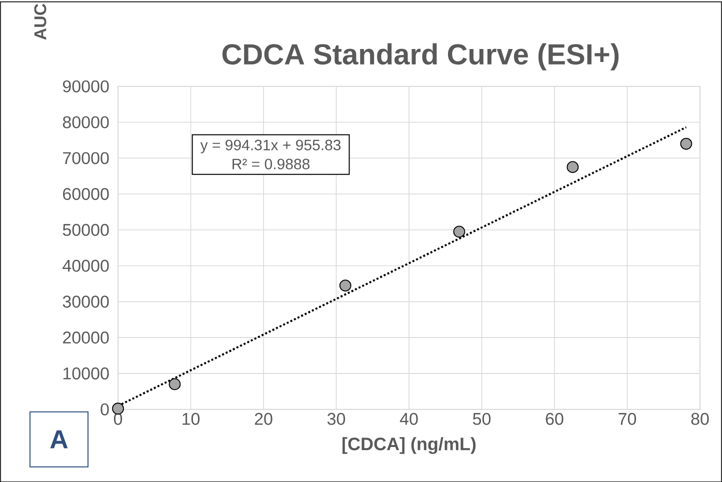 The height and width of the screenshot is (482, 722). What do you see at coordinates (85, 301) in the screenshot?
I see `y-tick-label: 30000` at bounding box center [85, 301].